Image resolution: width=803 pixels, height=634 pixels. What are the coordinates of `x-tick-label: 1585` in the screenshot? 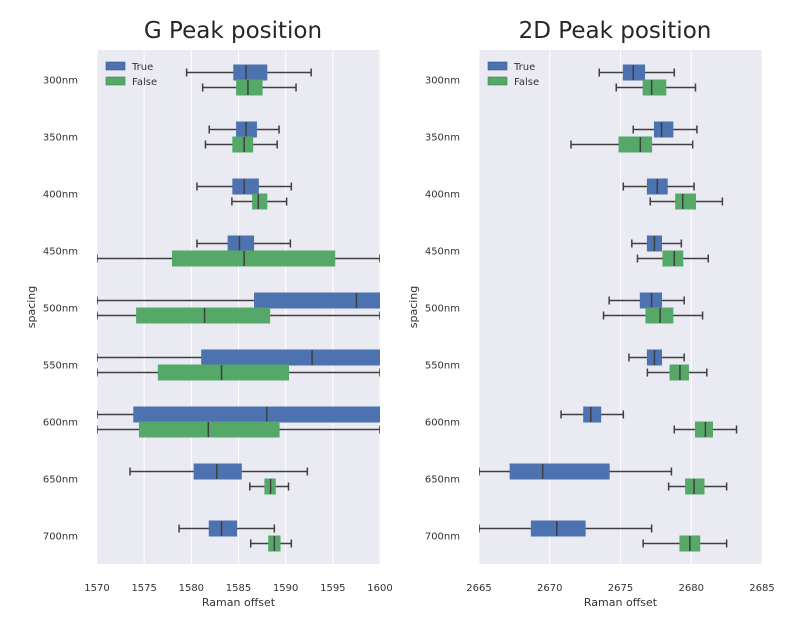 It's located at (238, 588).